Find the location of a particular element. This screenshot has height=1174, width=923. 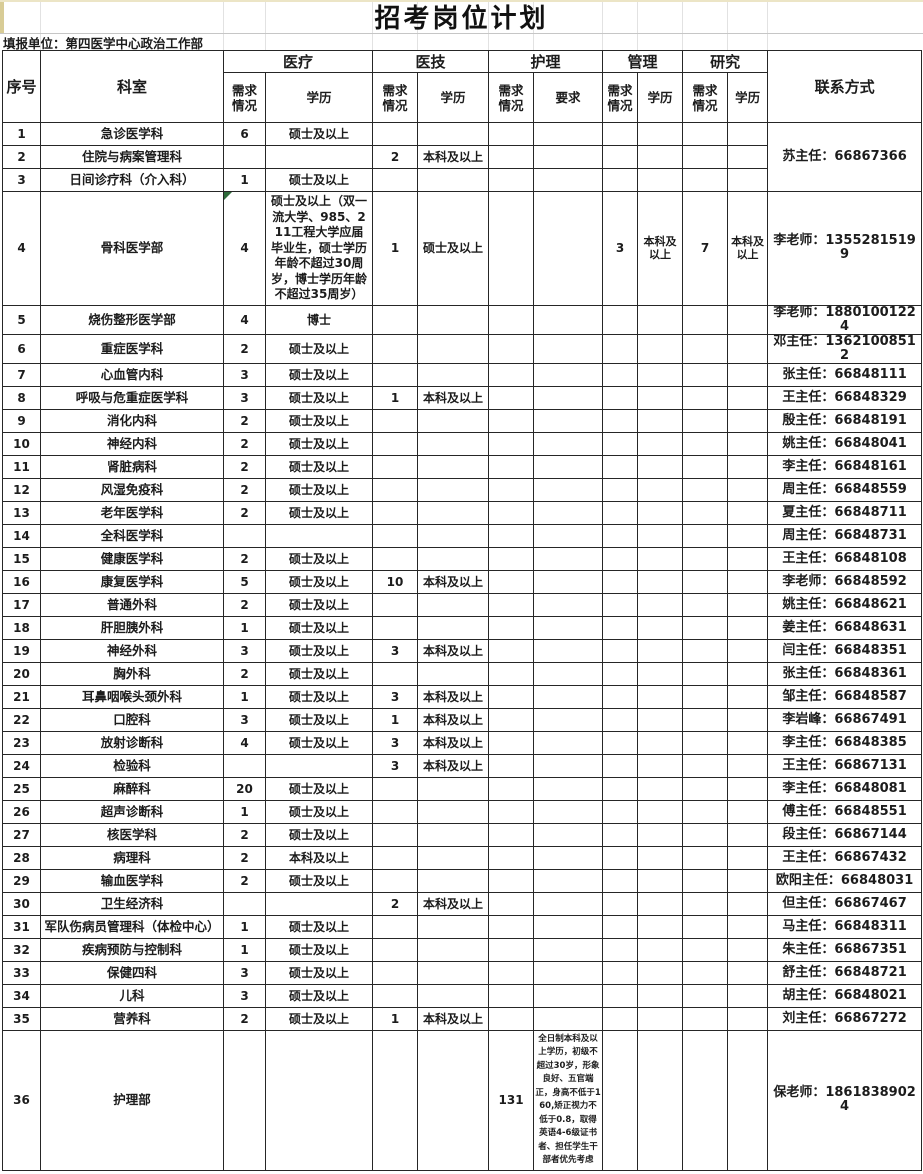

cell-seq: 24 is located at coordinates (21, 765).